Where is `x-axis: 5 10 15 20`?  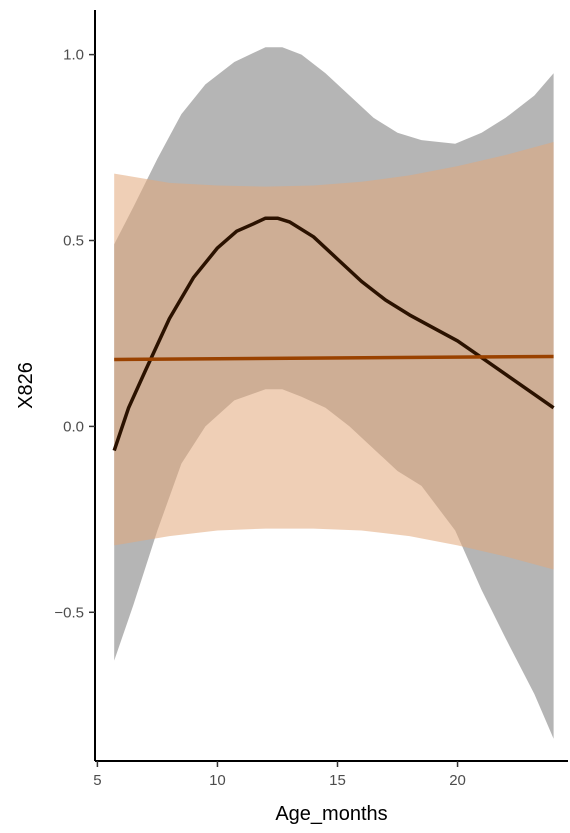
x-axis: 5 10 15 20 is located at coordinates (330, 774).